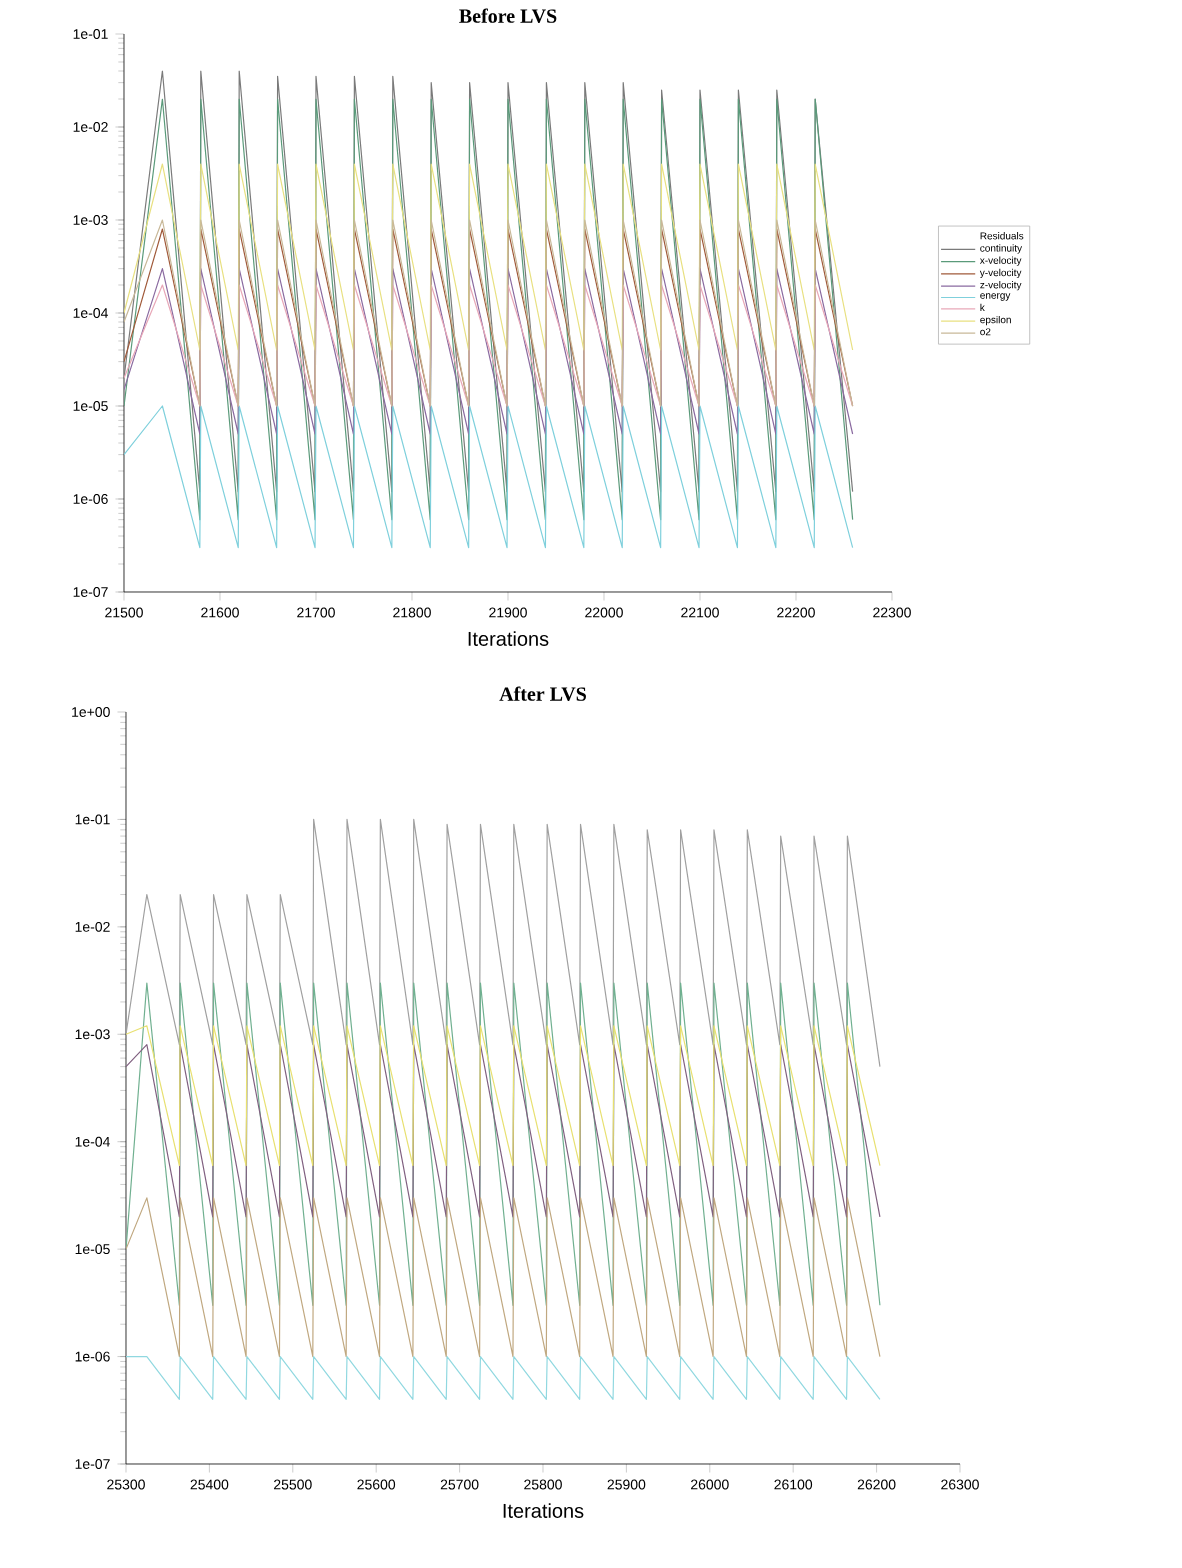 The width and height of the screenshot is (1182, 1568). Describe the element at coordinates (508, 15) in the screenshot. I see `chart-title: Before LVS` at that location.